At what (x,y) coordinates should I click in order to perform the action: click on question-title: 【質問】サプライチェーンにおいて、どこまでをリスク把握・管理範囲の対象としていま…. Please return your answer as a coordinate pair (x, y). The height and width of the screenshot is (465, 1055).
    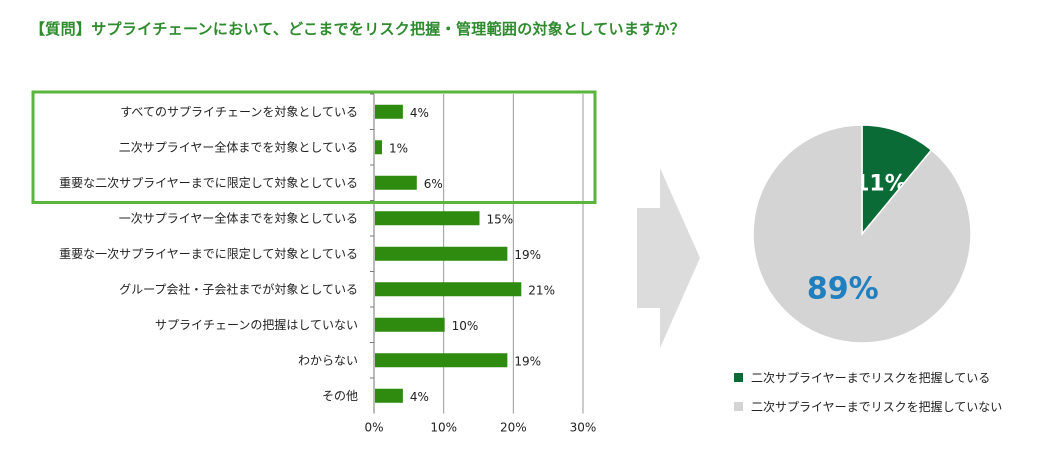
    Looking at the image, I should click on (358, 29).